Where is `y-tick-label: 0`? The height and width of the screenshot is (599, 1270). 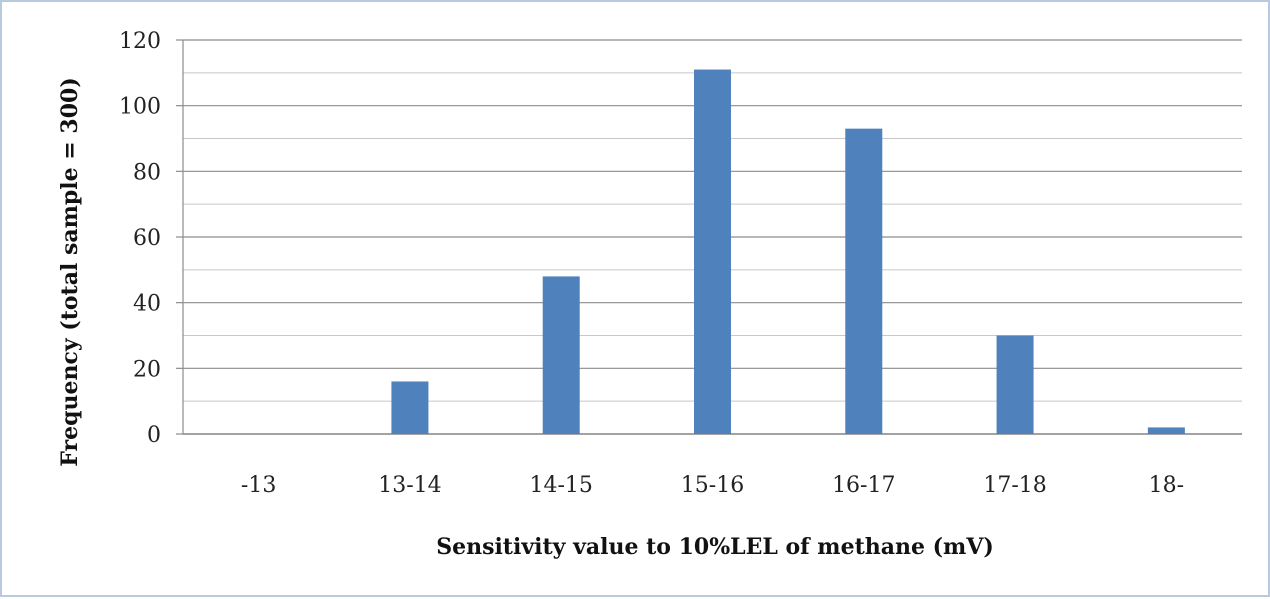 y-tick-label: 0 is located at coordinates (154, 435).